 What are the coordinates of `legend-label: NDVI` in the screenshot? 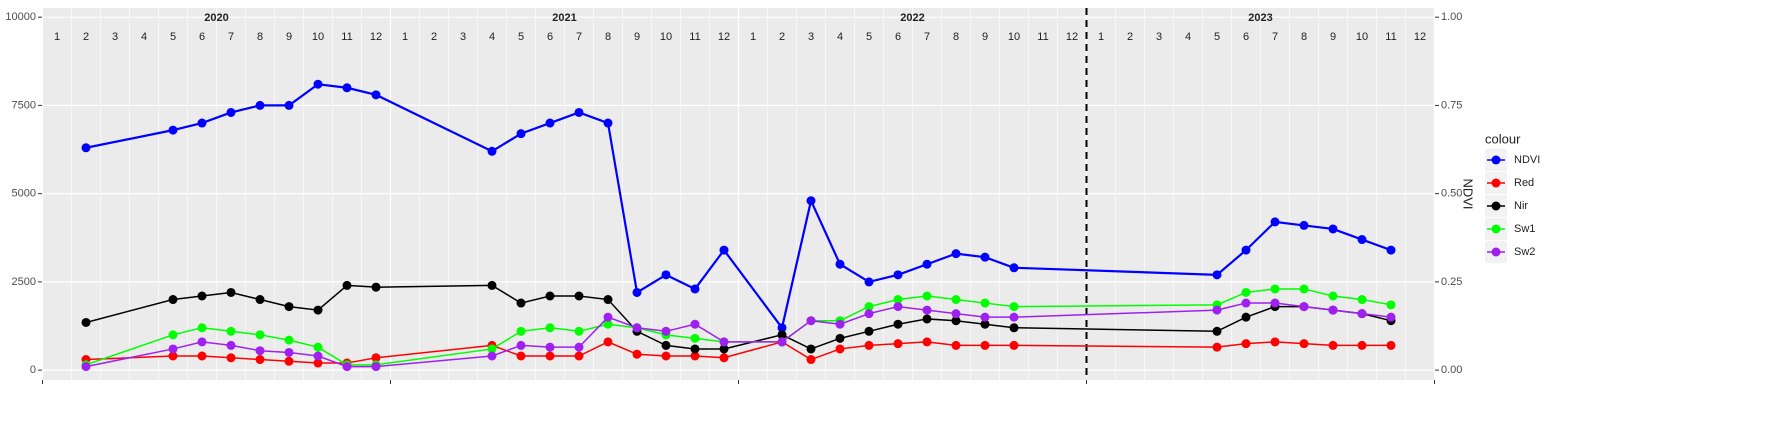 It's located at (1527, 160).